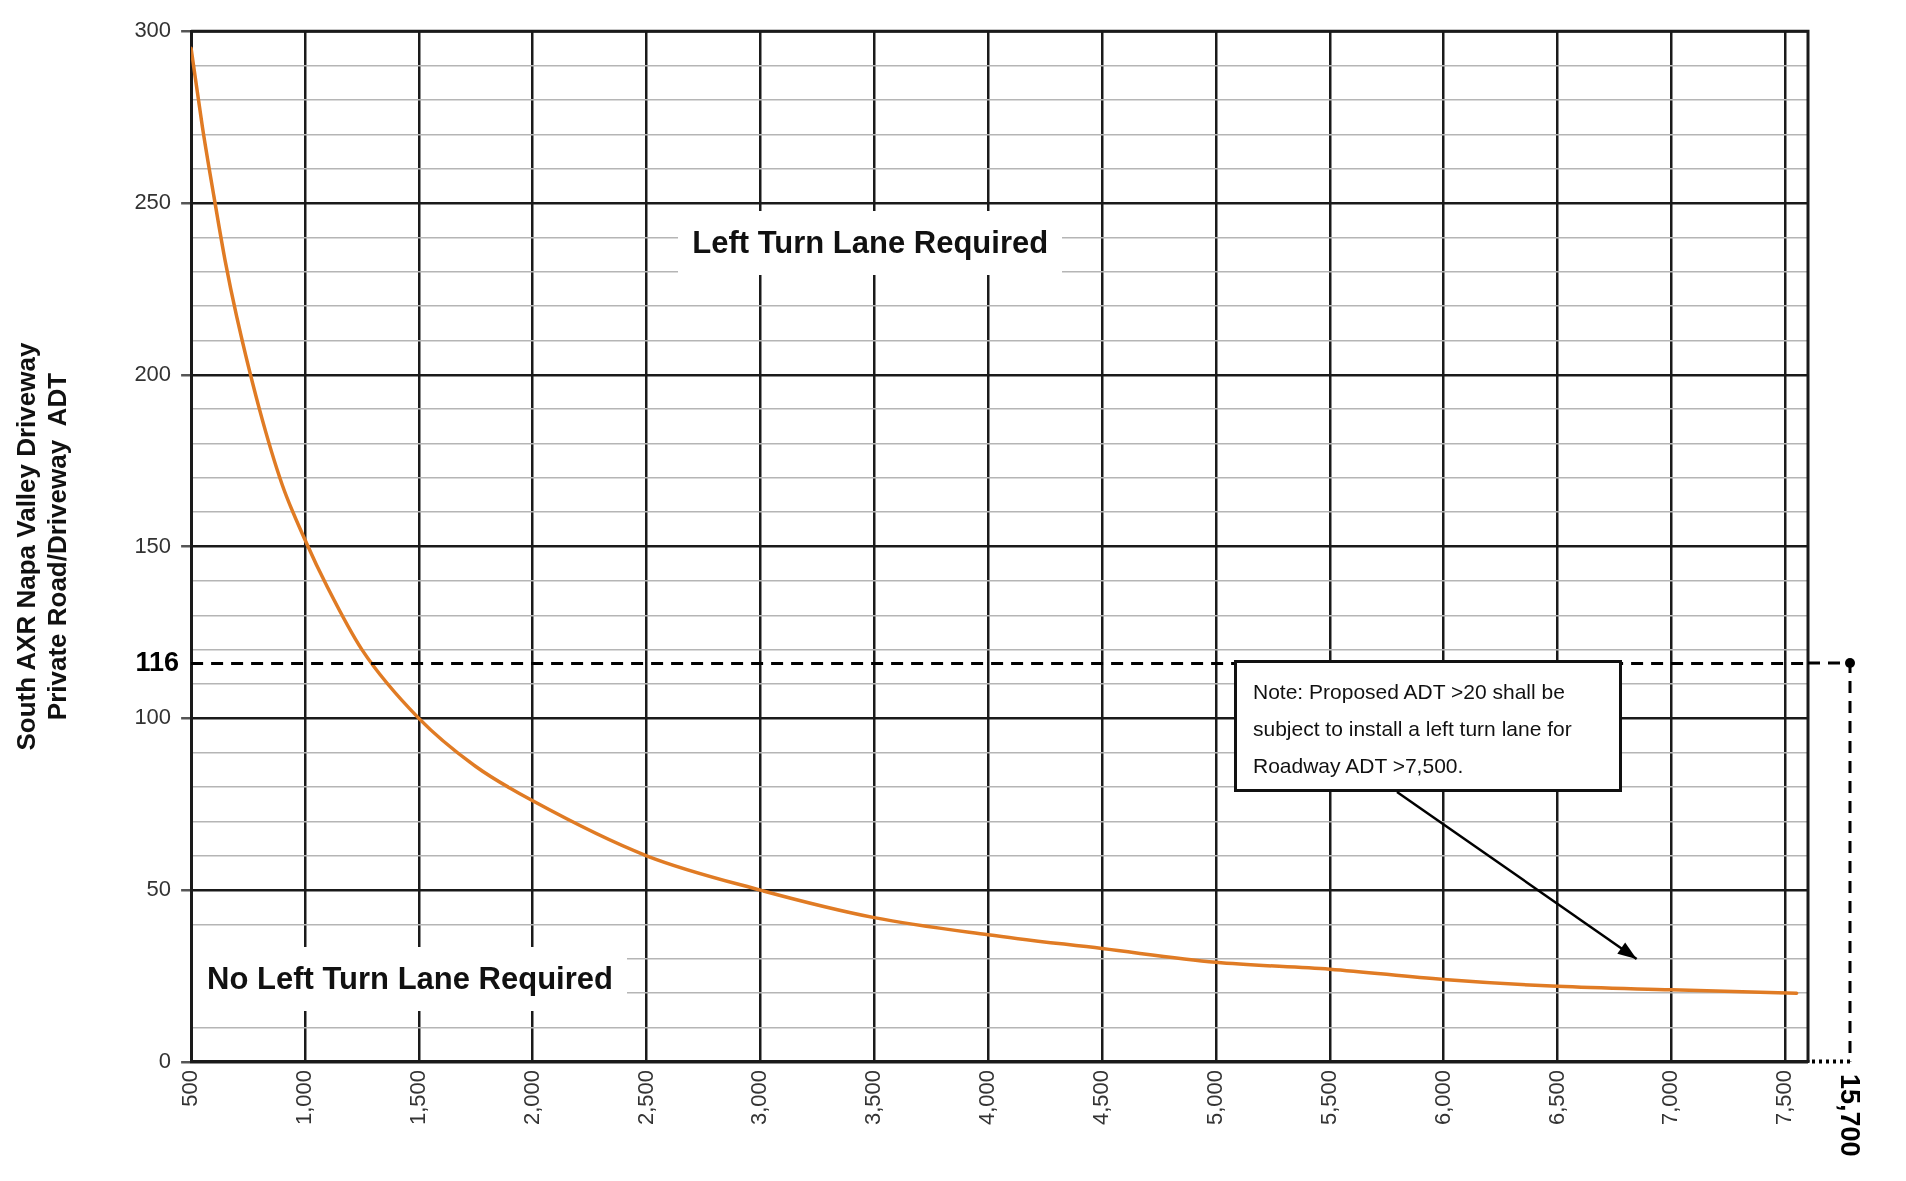 The height and width of the screenshot is (1181, 1906). Describe the element at coordinates (165, 1061) in the screenshot. I see `y-tick-label: 0` at that location.